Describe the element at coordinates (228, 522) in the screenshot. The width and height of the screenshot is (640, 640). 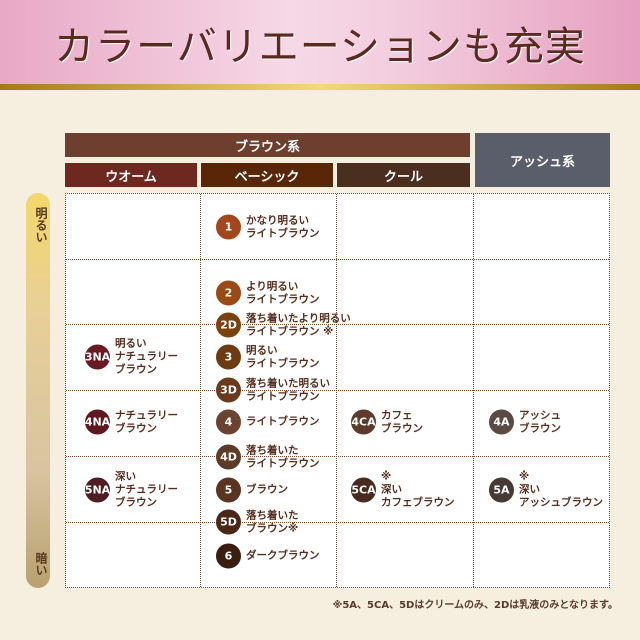
I see `color-swatch: 5D` at that location.